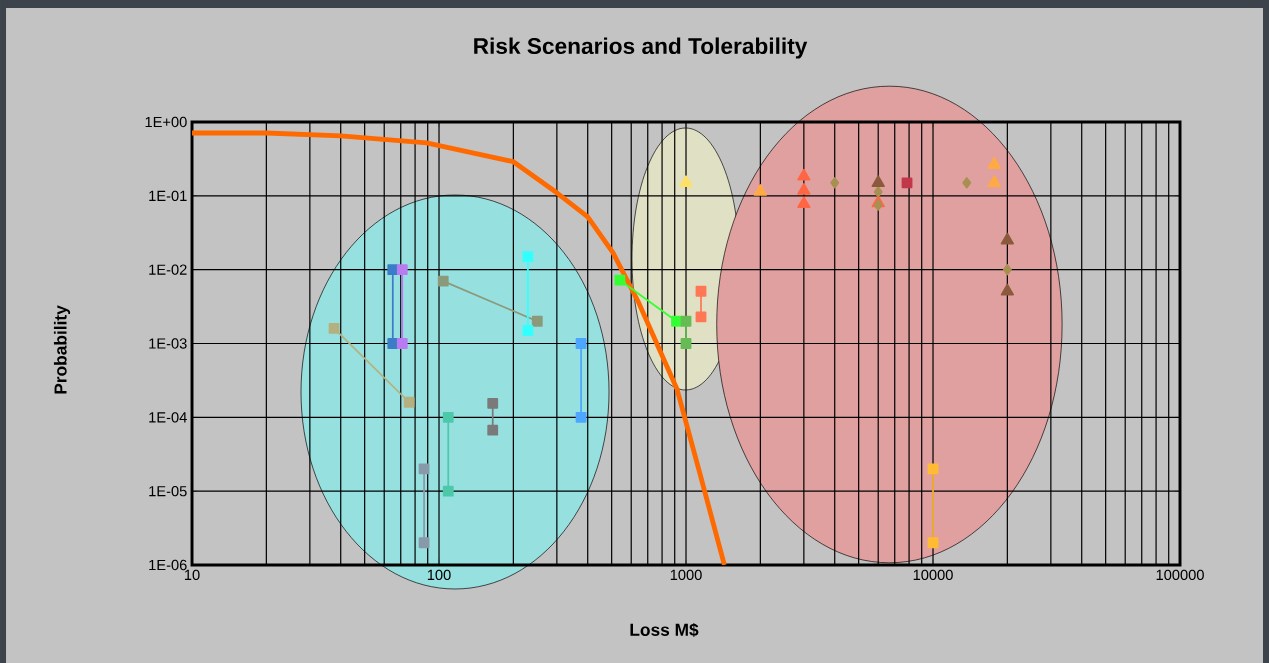 This screenshot has width=1269, height=663. I want to click on y-tick-label: 1E+00, so click(166, 122).